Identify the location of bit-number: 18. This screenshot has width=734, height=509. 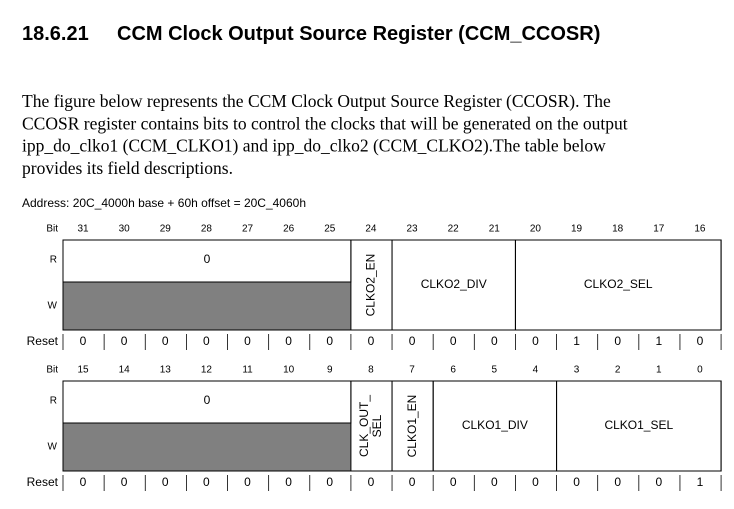
(618, 229).